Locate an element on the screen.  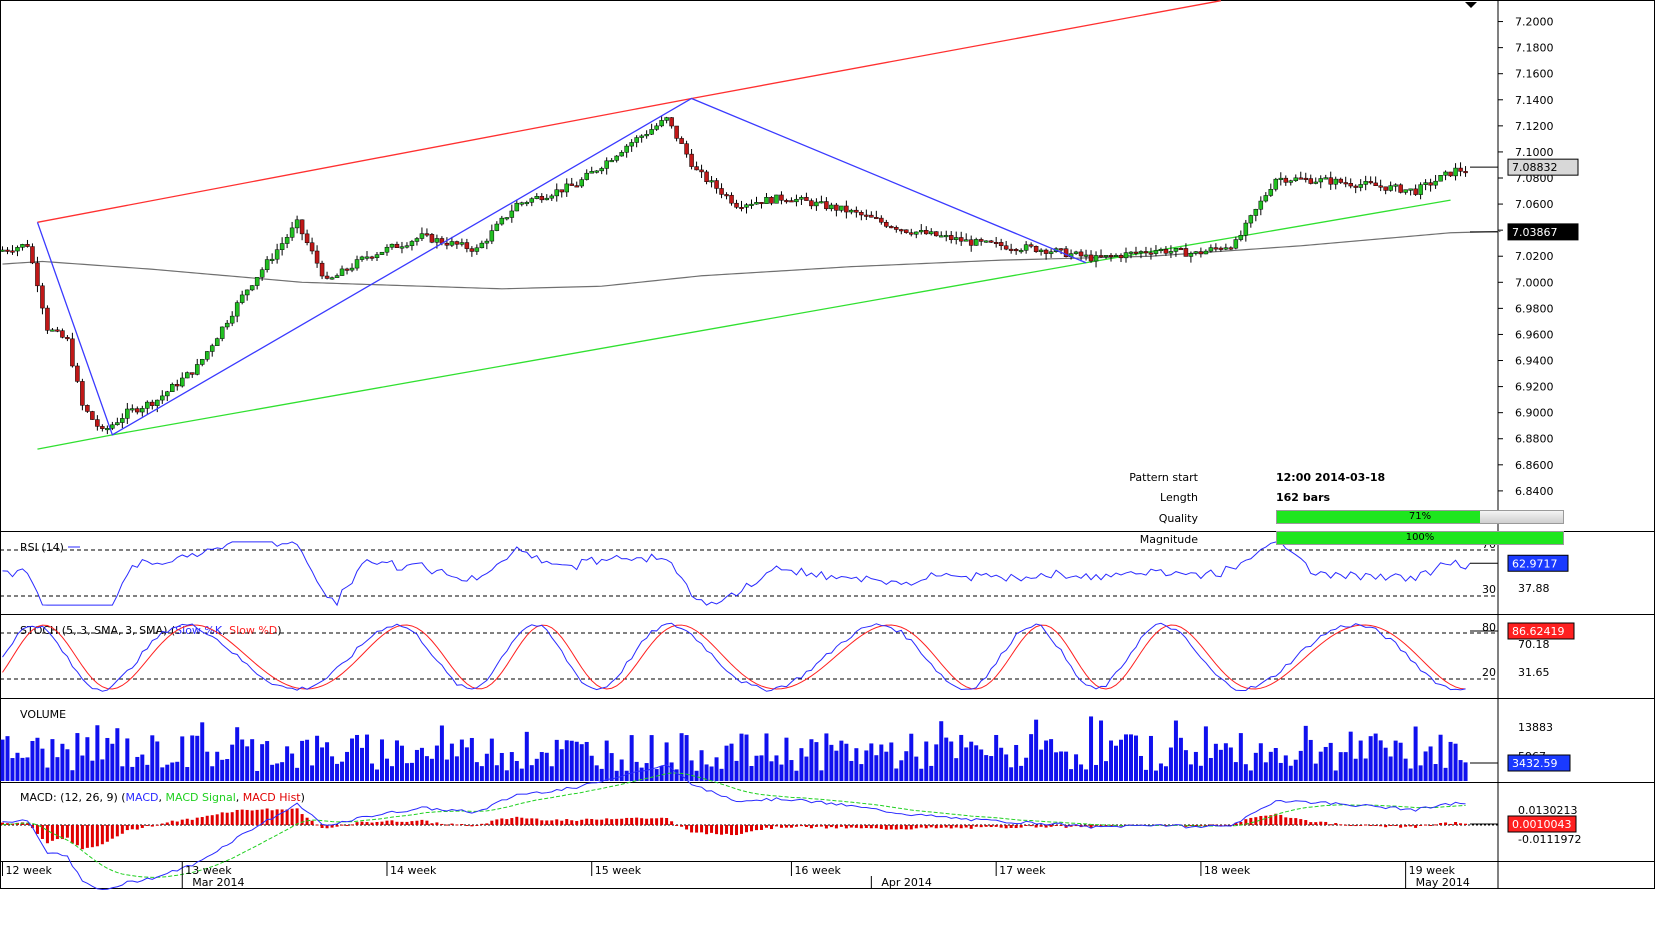
price-tick-label: 6.9800 is located at coordinates (1534, 308).